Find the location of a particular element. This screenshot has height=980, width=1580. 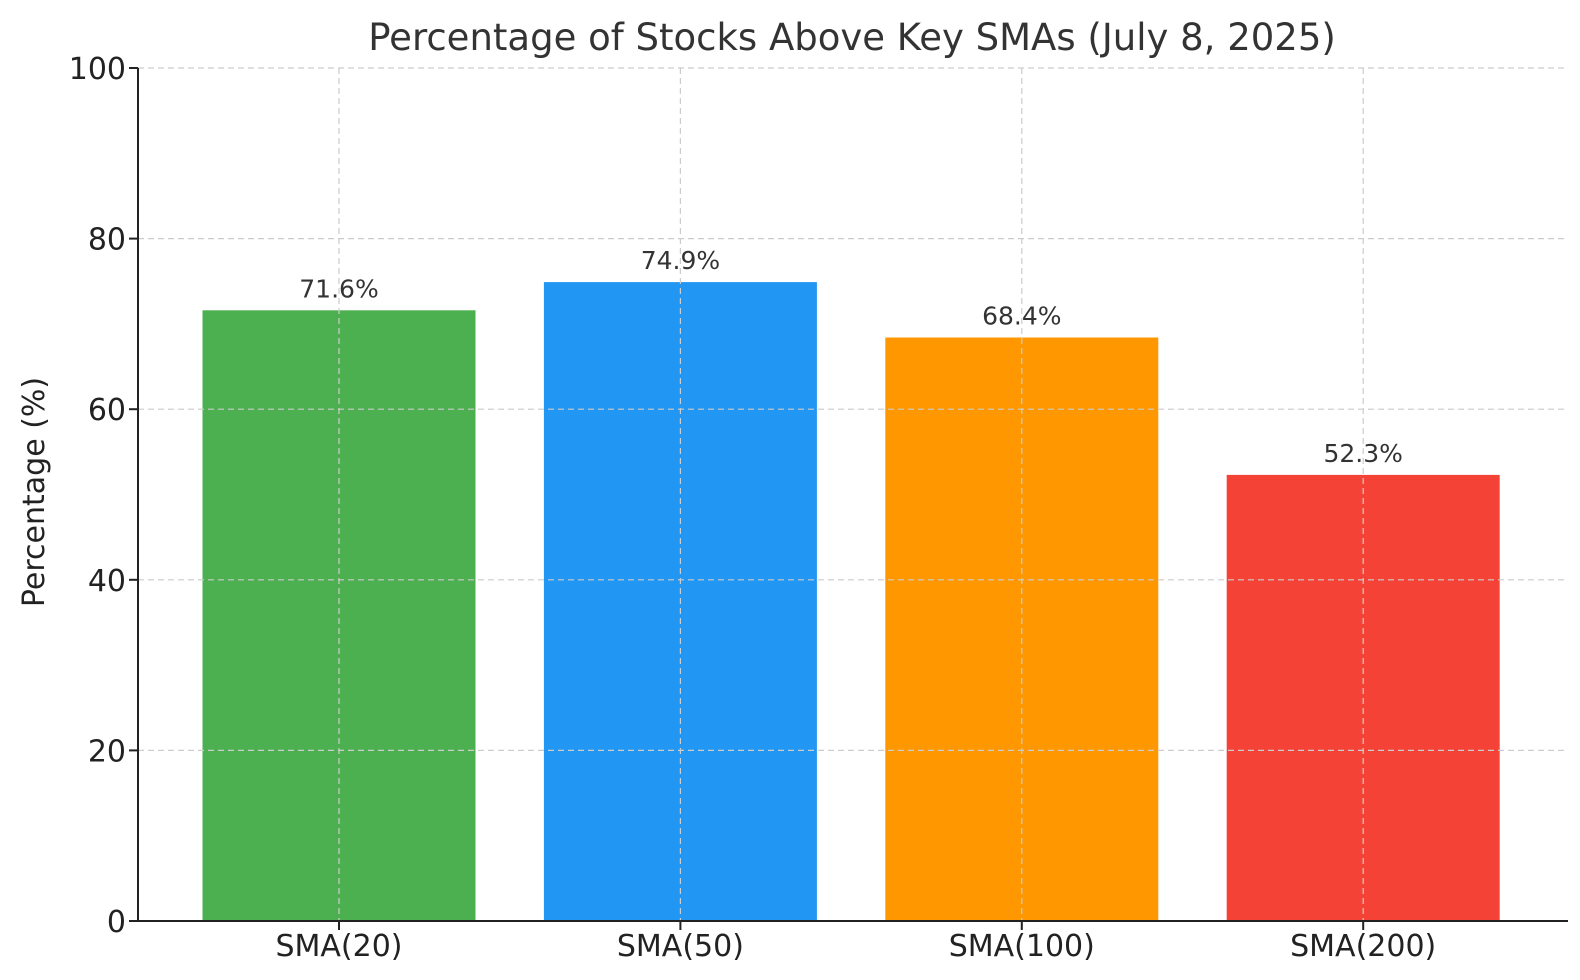

y-tick-label: 100 is located at coordinates (97, 69).